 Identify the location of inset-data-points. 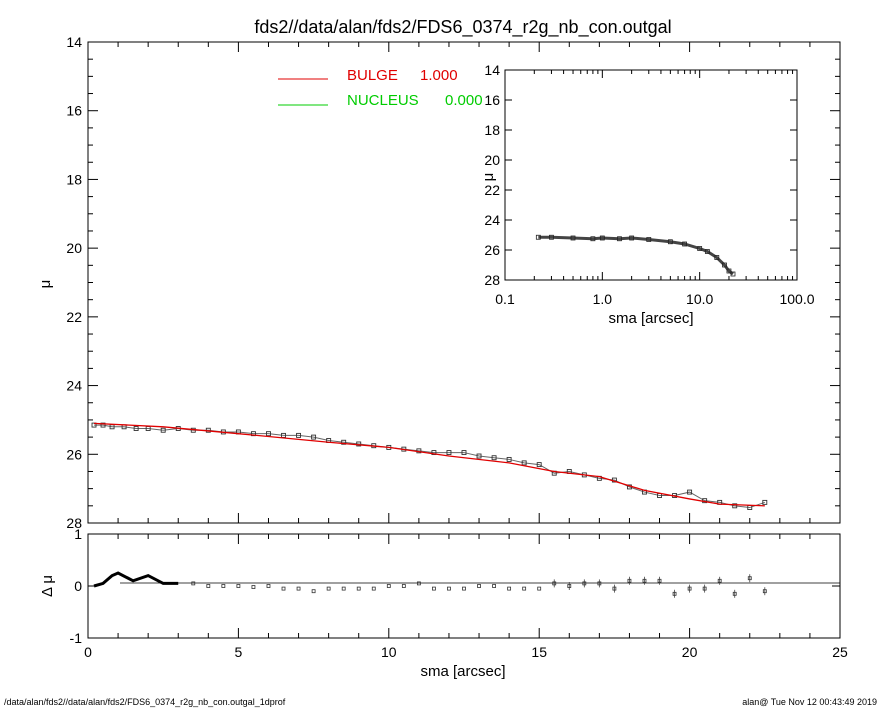
(635, 255).